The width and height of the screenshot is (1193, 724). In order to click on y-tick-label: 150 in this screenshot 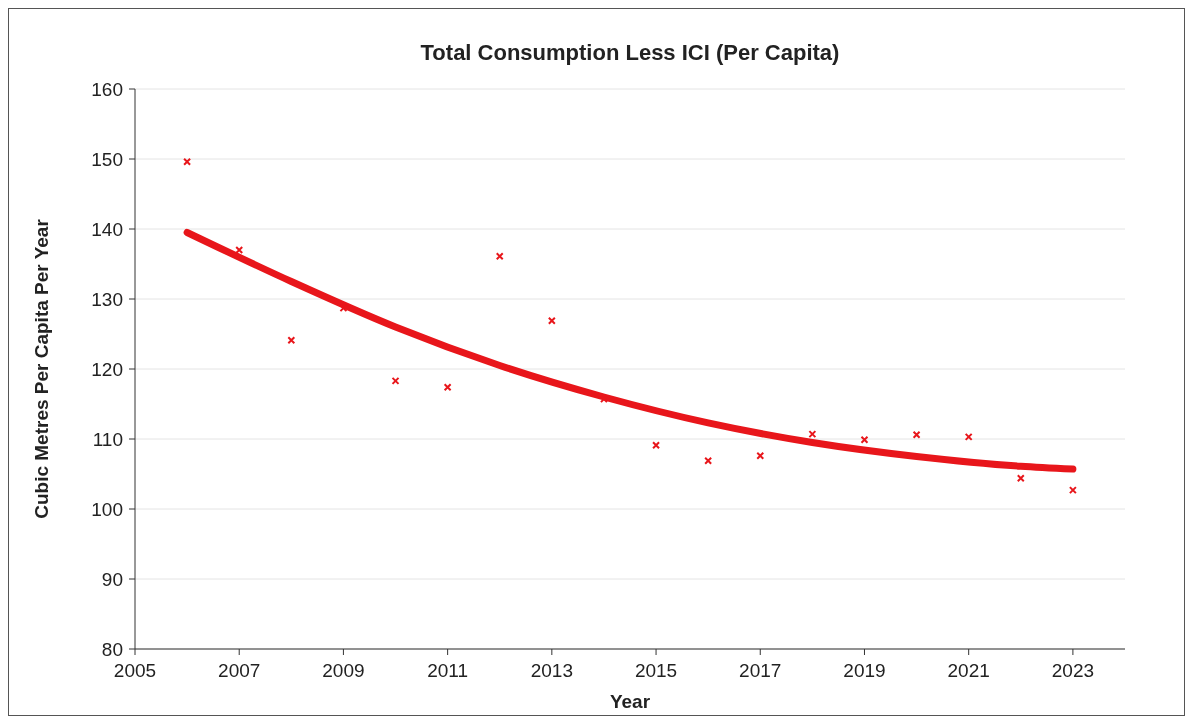, I will do `click(107, 159)`.